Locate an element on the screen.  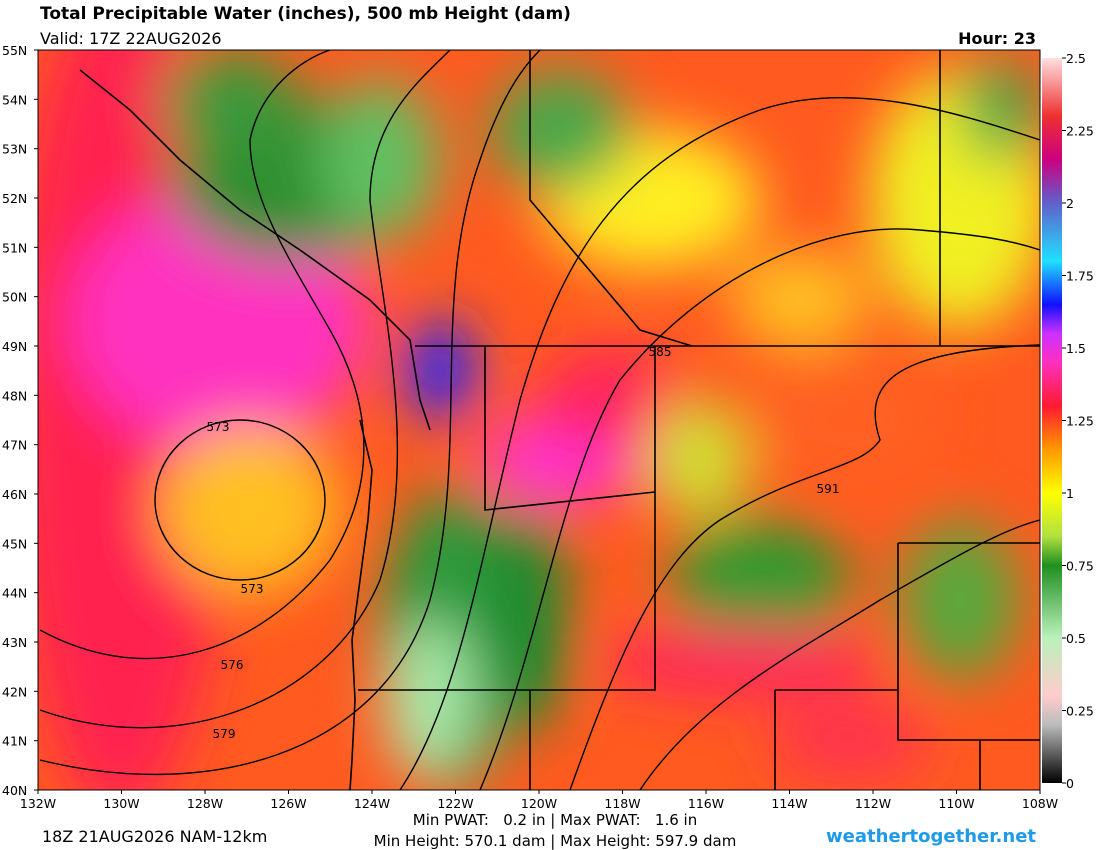
contour-label: 576 is located at coordinates (232, 665).